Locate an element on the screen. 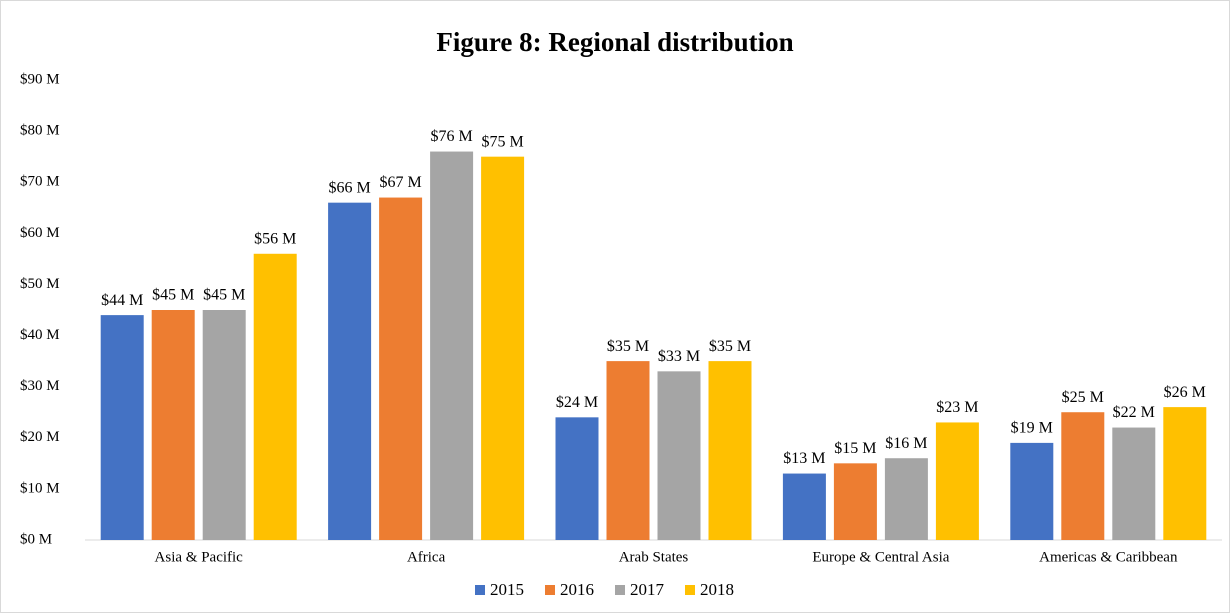 The height and width of the screenshot is (613, 1230). y-tick-label: $50 M is located at coordinates (40, 284).